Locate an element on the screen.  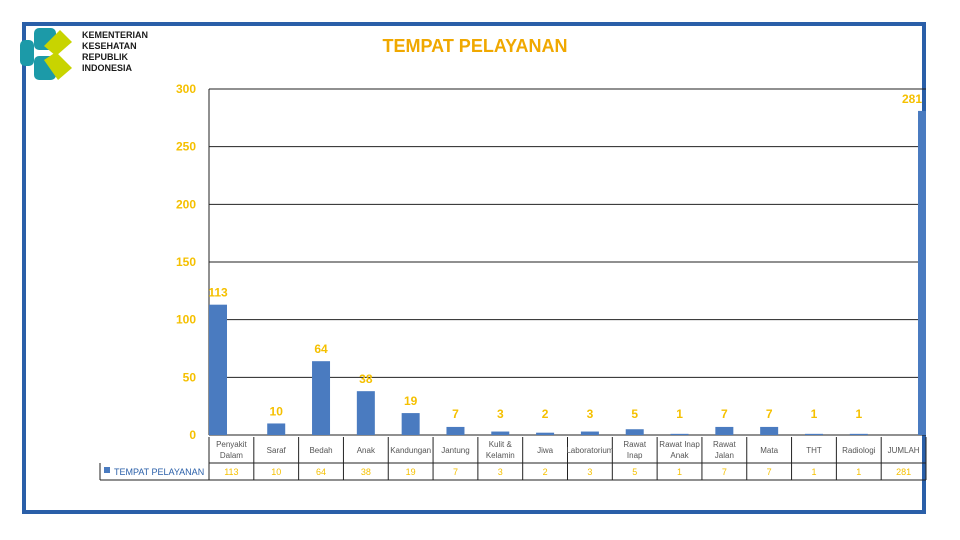
category-label: Laboratorium is located at coordinates (589, 450).